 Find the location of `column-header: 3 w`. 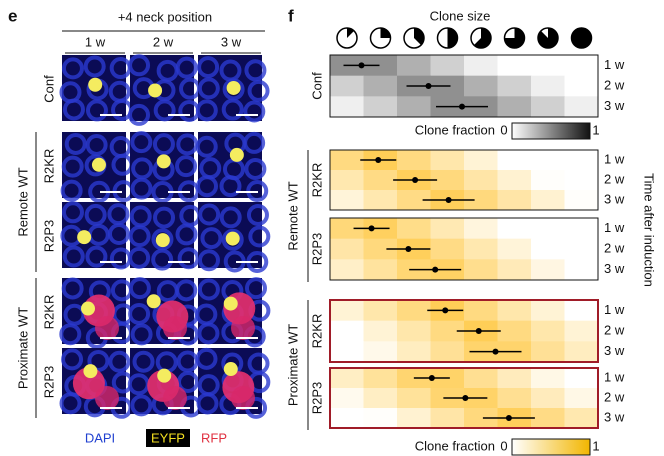

column-header: 3 w is located at coordinates (231, 41).